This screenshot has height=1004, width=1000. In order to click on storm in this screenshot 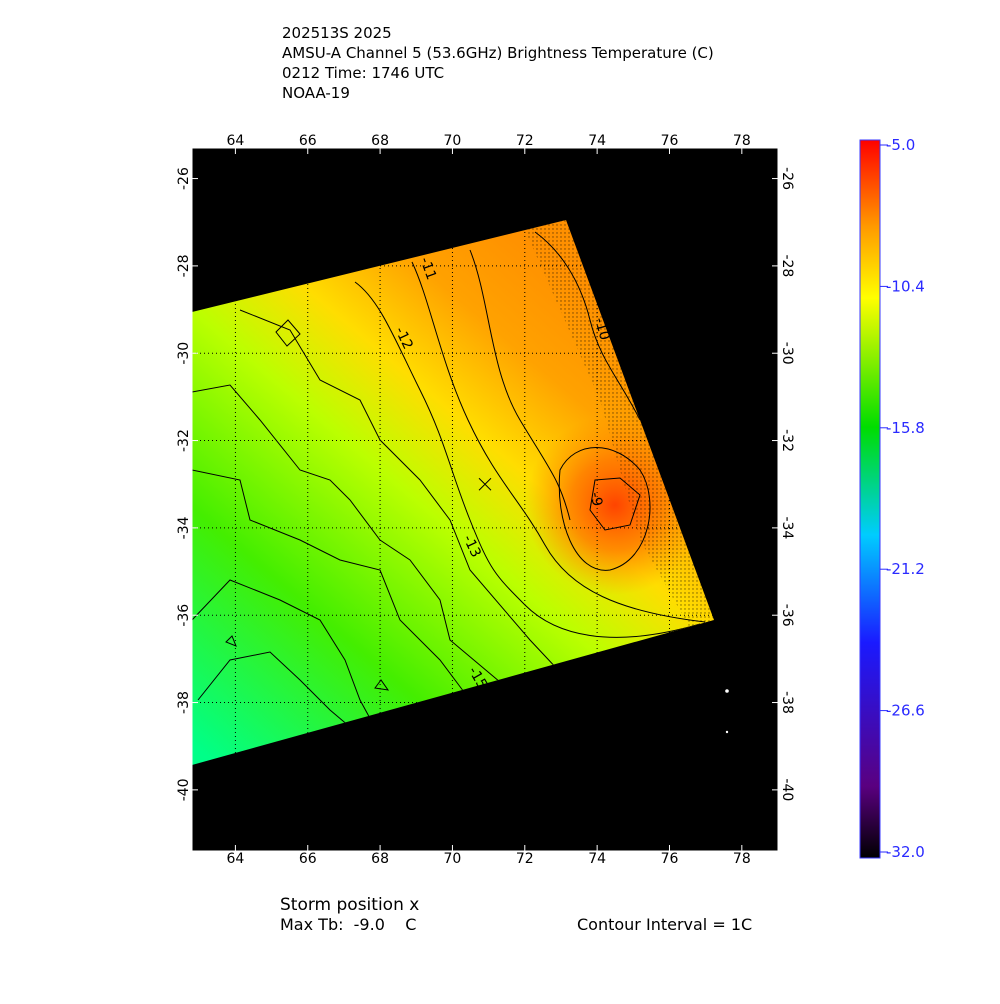, I will do `click(485, 484)`.